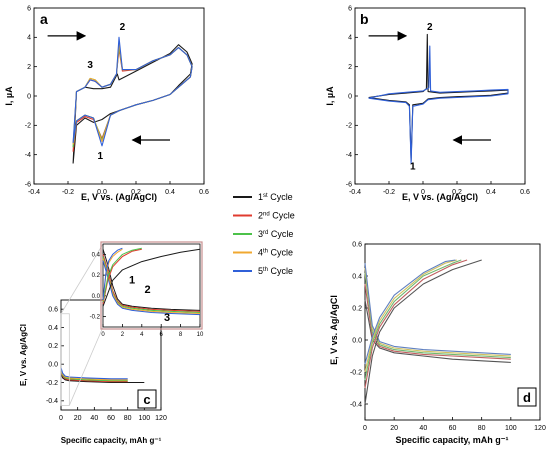  What do you see at coordinates (350, 38) in the screenshot?
I see `panel-b-ytick-label: 4` at bounding box center [350, 38].